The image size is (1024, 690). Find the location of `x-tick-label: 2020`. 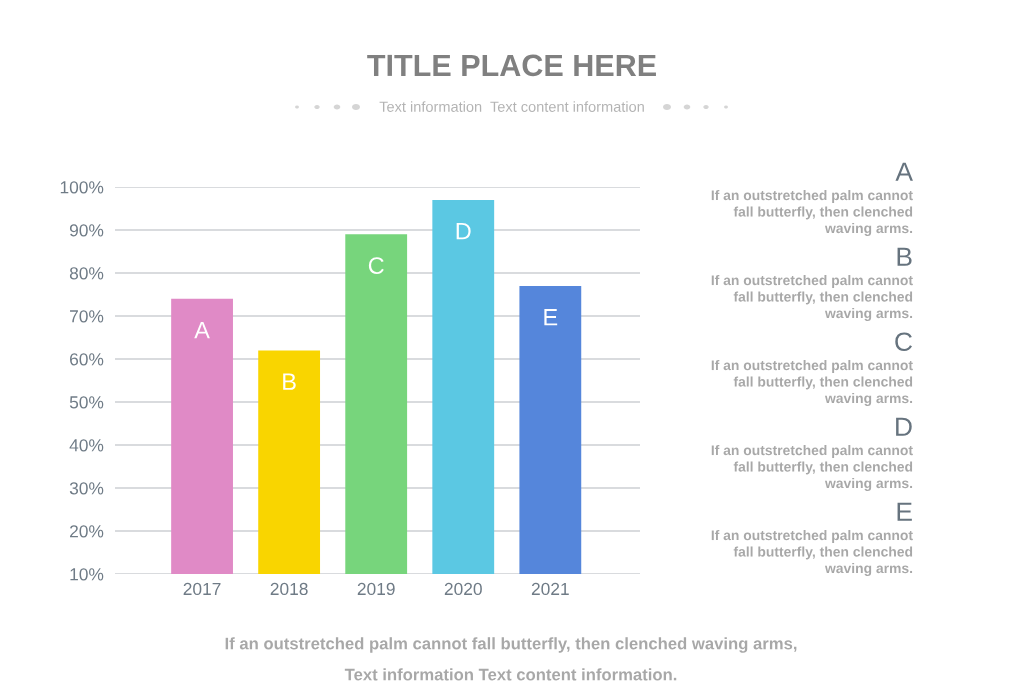

x-tick-label: 2020 is located at coordinates (463, 589).